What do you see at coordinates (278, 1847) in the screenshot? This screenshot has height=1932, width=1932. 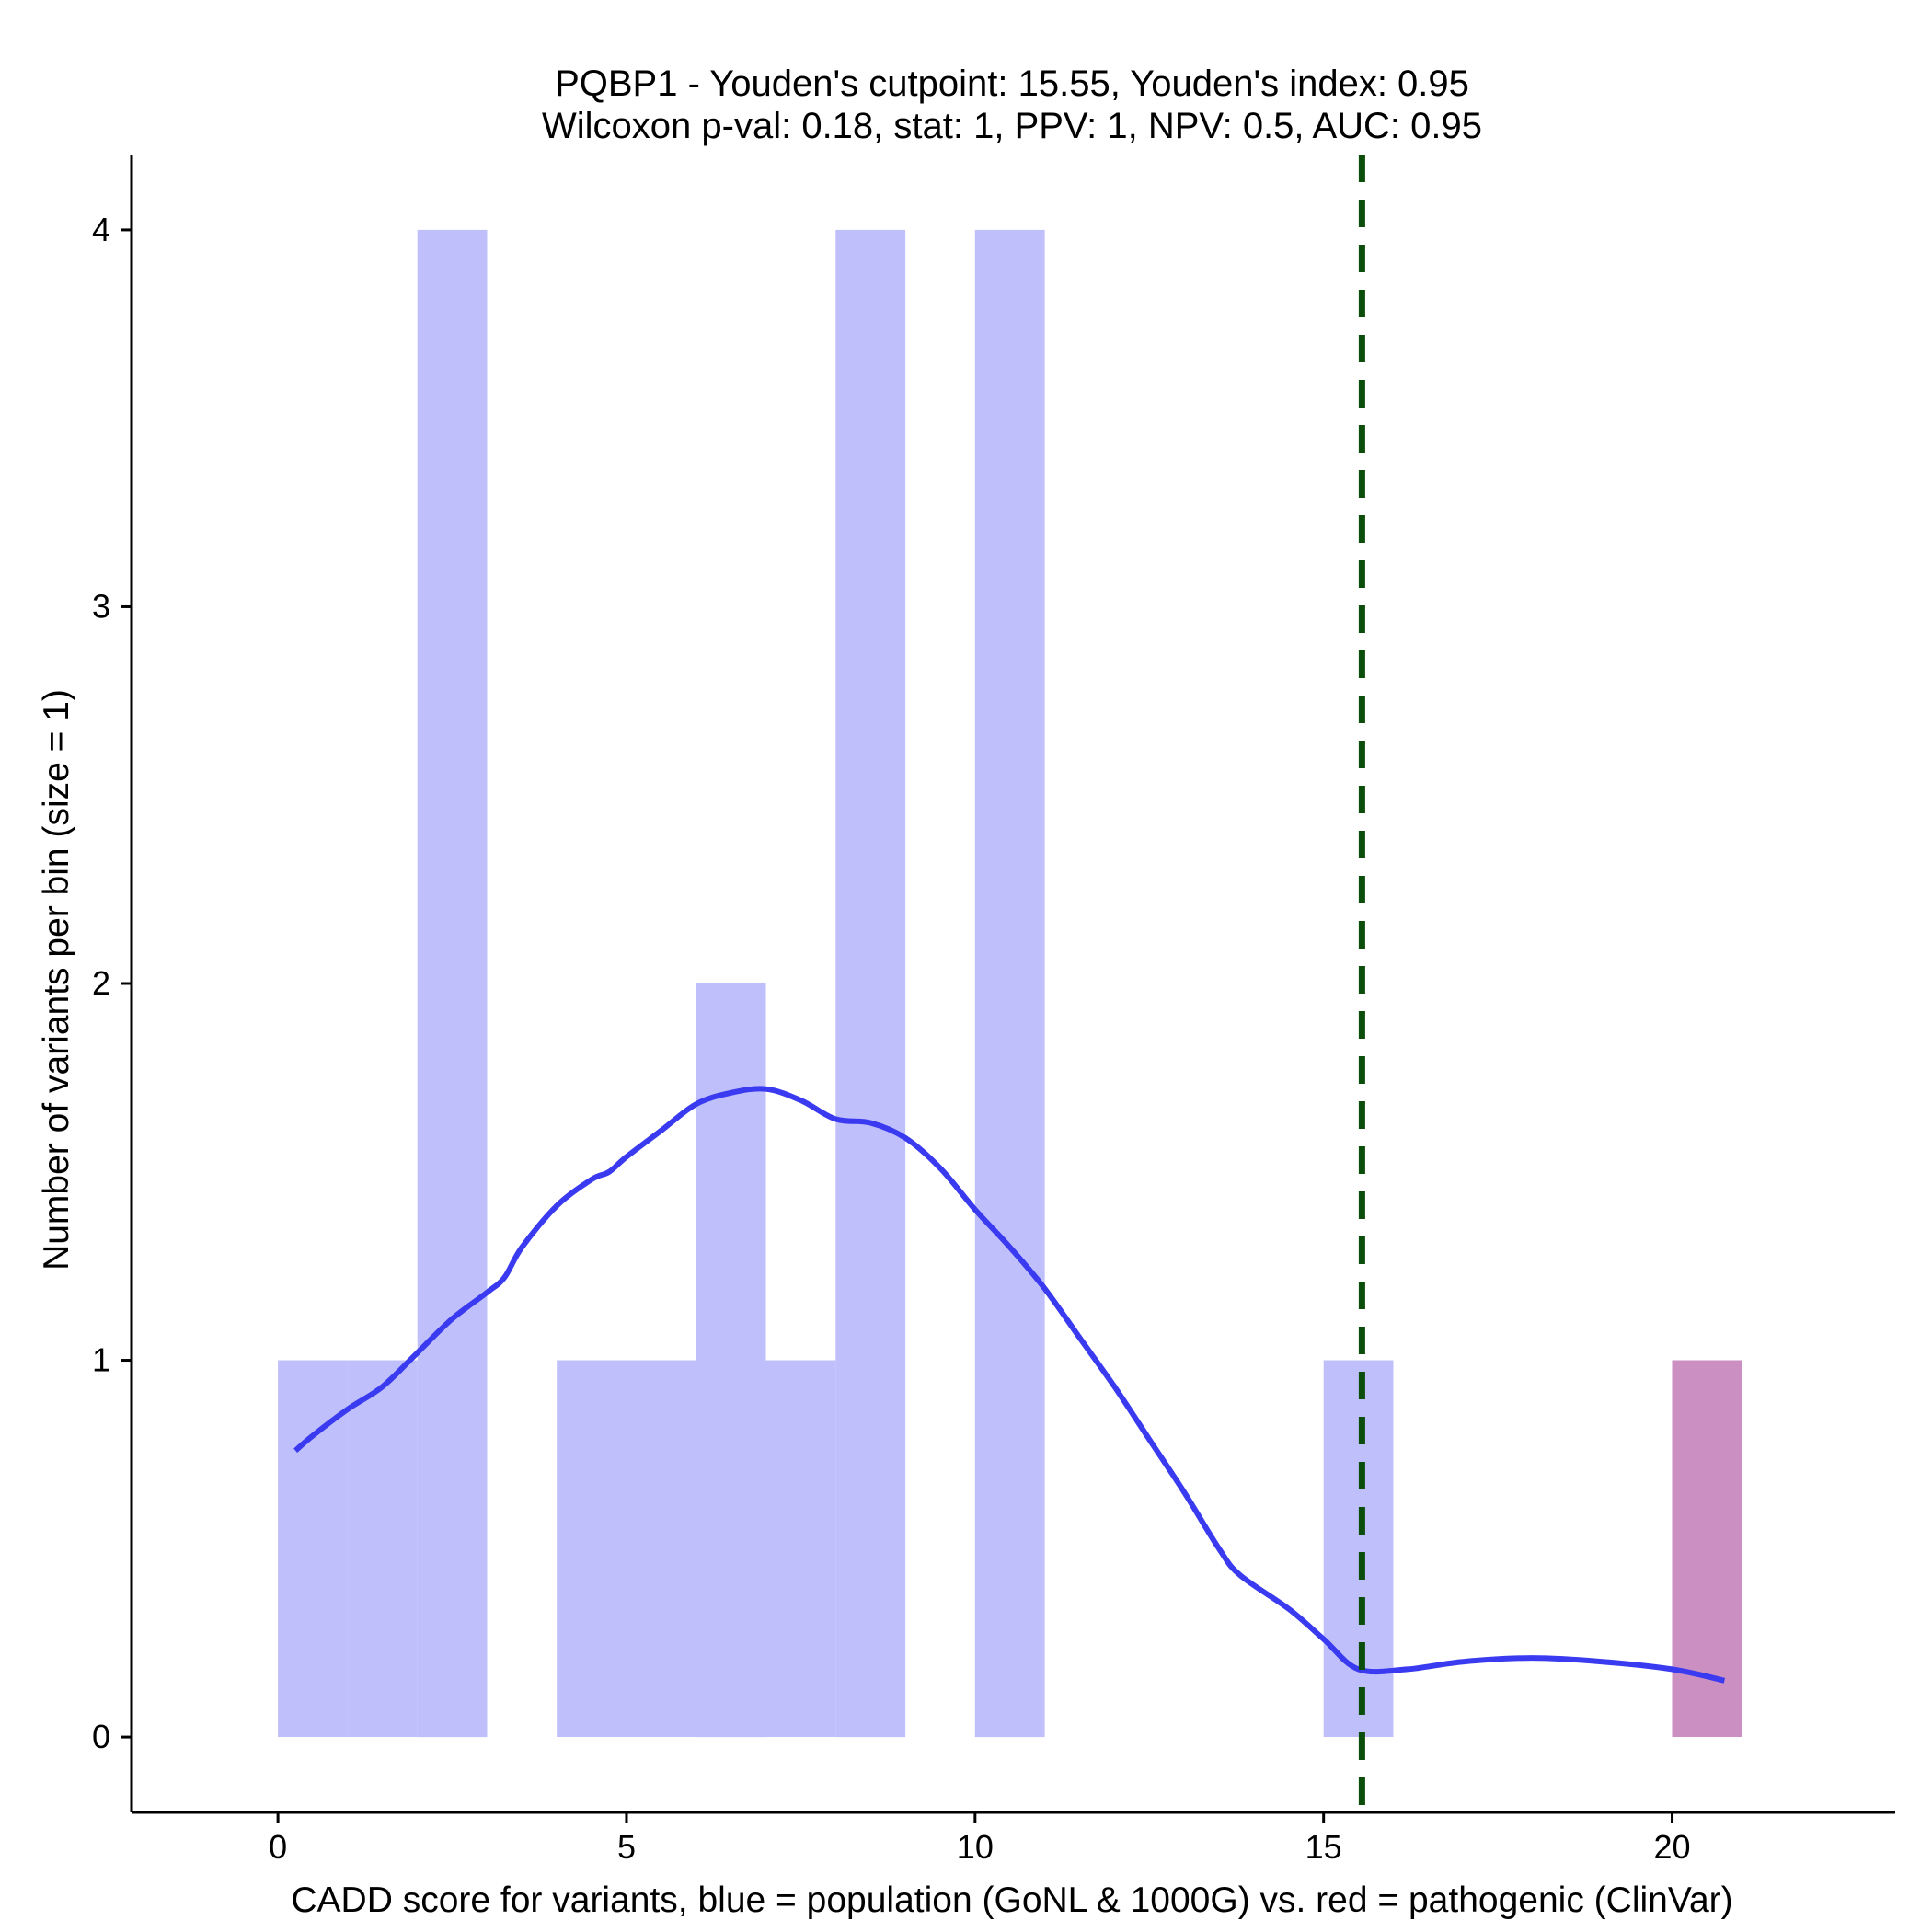 I see `x-tick-label: 0` at bounding box center [278, 1847].